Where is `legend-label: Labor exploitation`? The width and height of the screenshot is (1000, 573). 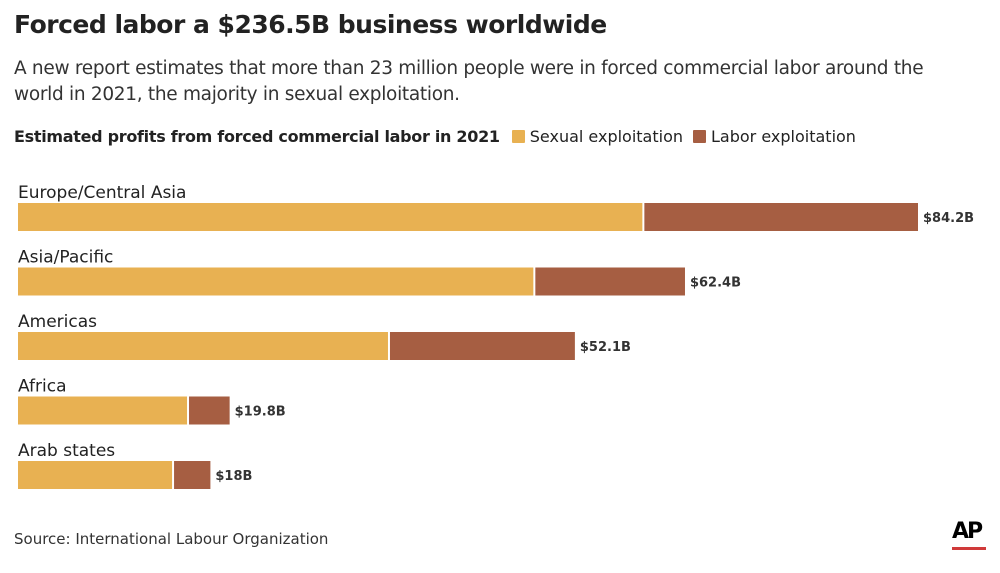
legend-label: Labor exploitation is located at coordinates (783, 136).